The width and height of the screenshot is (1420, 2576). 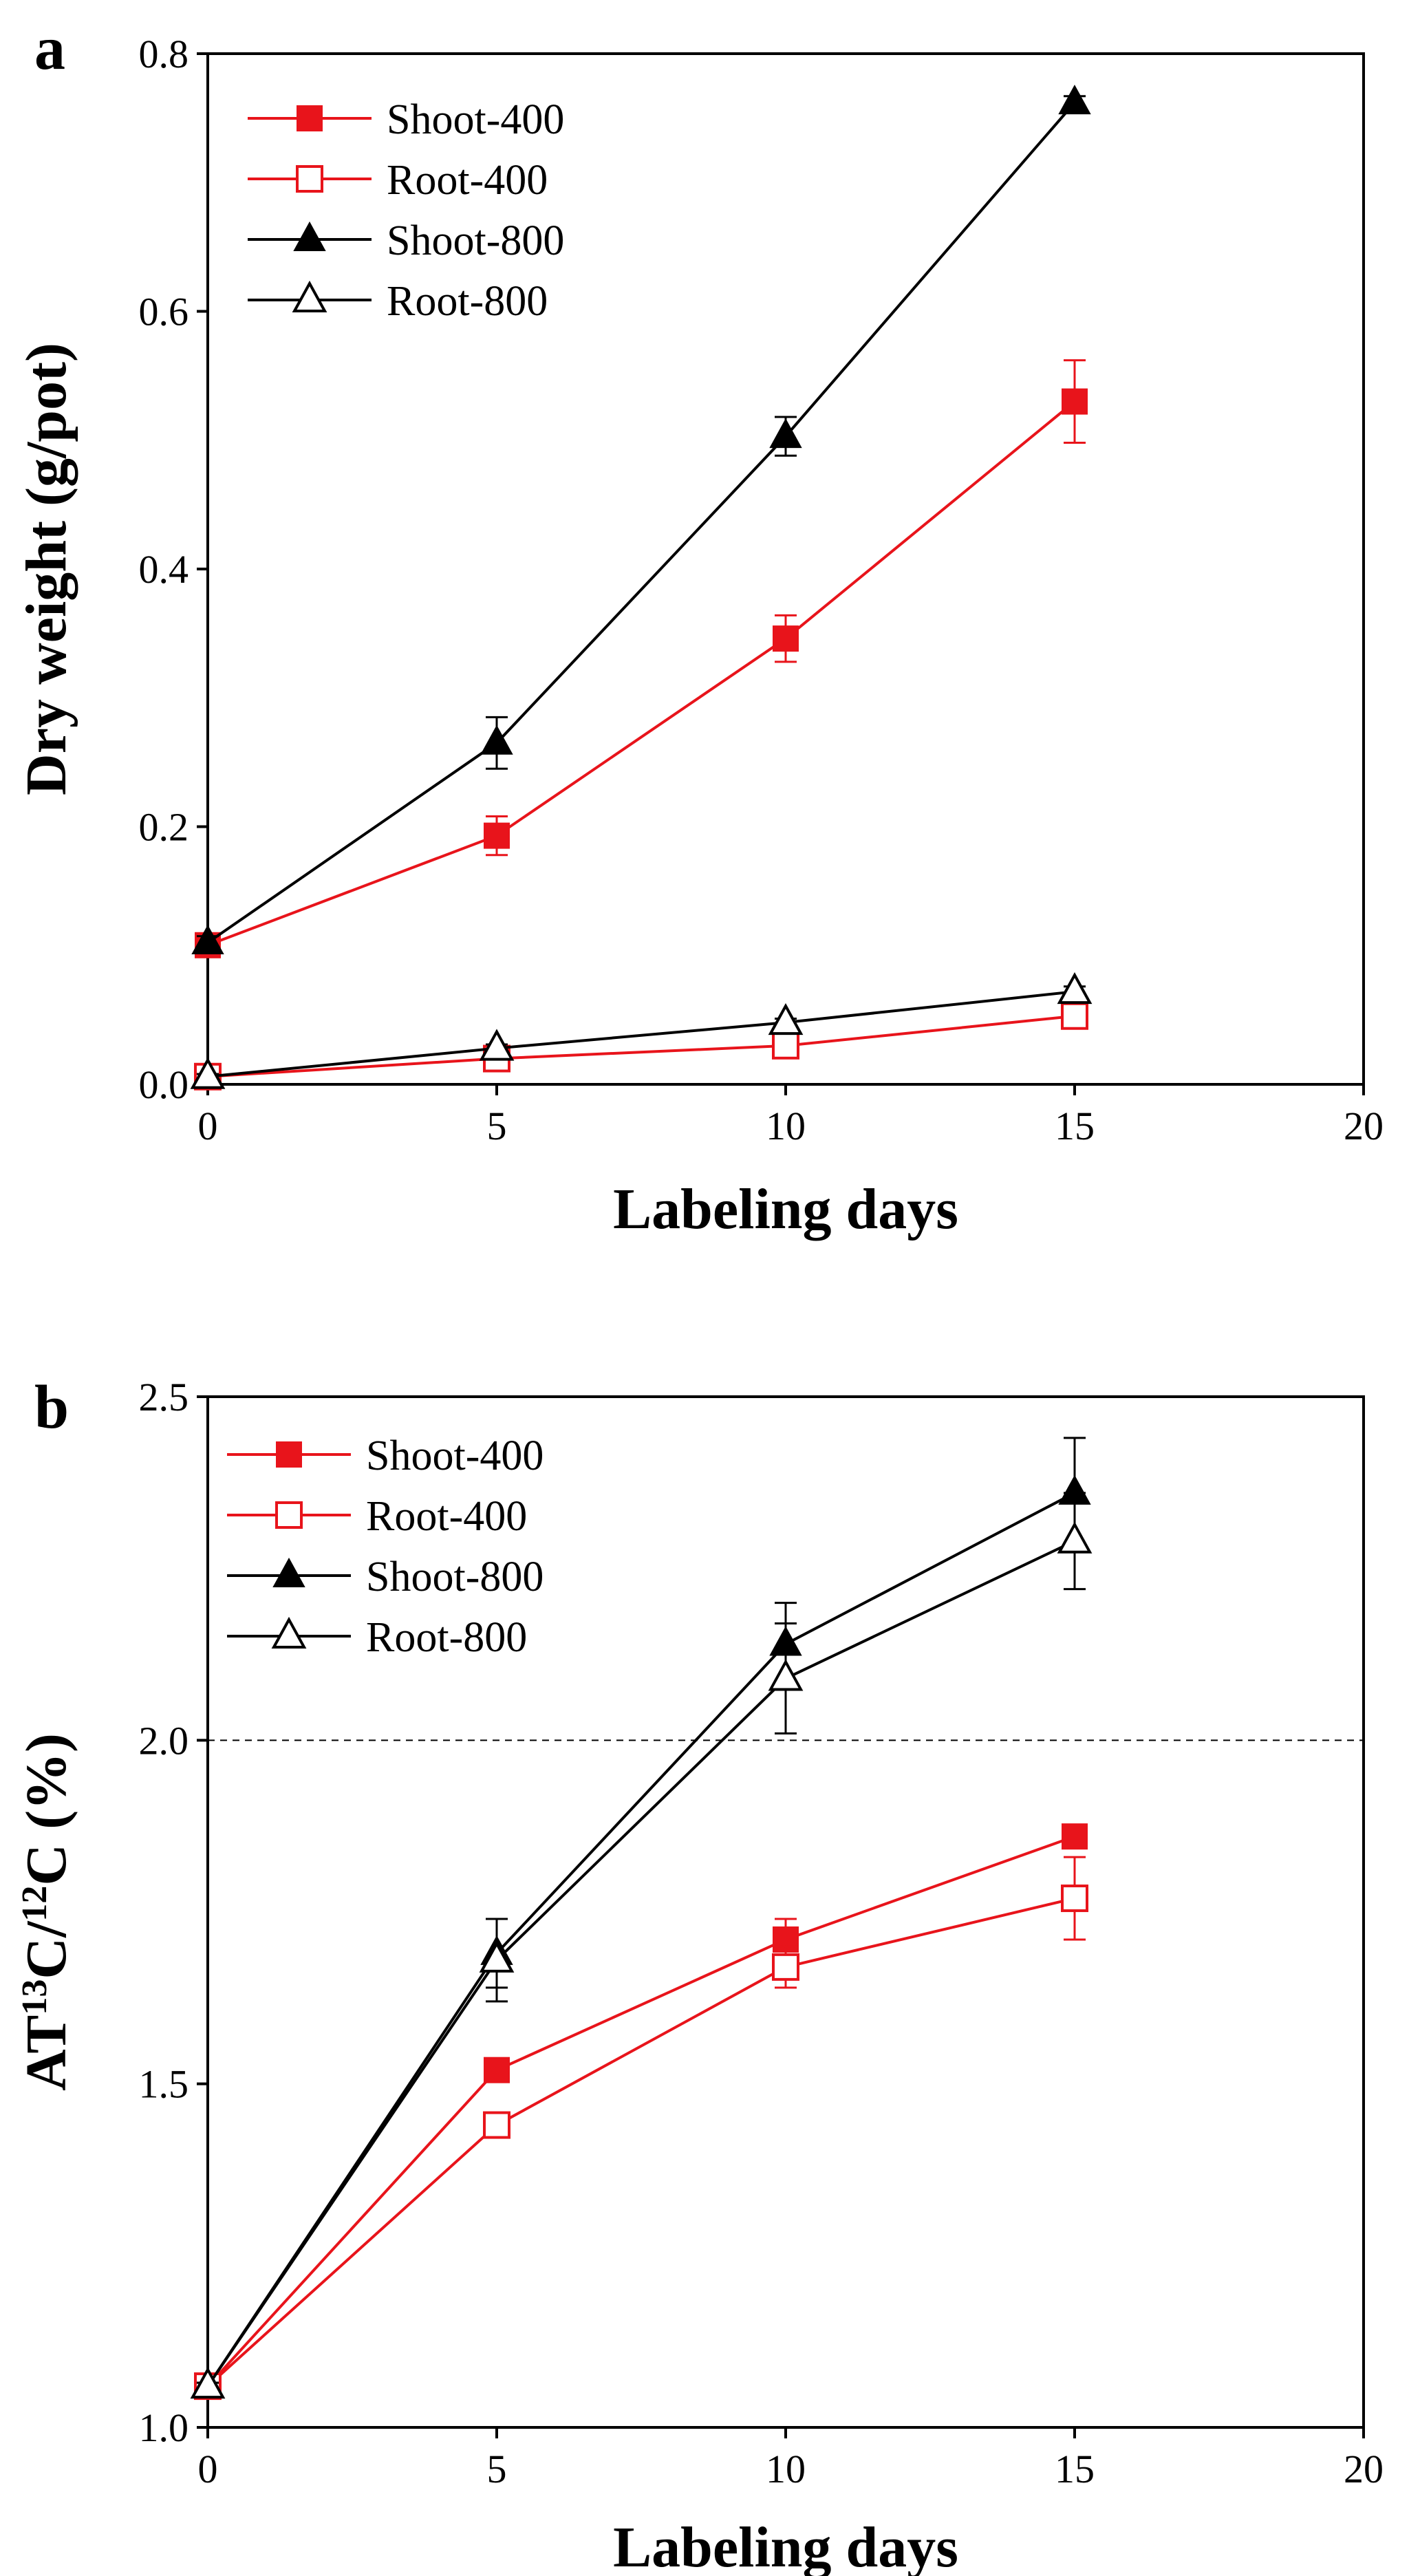 What do you see at coordinates (476, 120) in the screenshot?
I see `panel-a-legend-label-shoot-400: Shoot-400` at bounding box center [476, 120].